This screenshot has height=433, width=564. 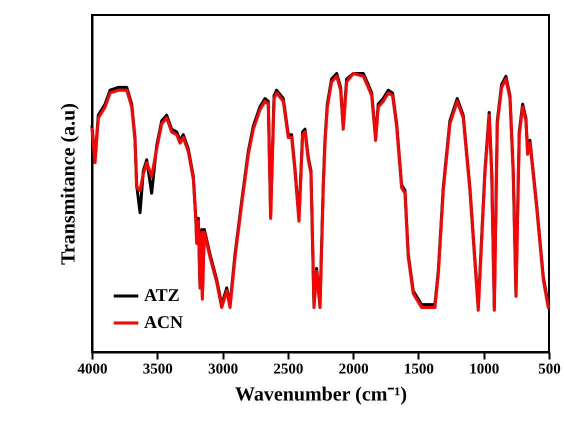 What do you see at coordinates (419, 370) in the screenshot?
I see `x-tick-label: 1500` at bounding box center [419, 370].